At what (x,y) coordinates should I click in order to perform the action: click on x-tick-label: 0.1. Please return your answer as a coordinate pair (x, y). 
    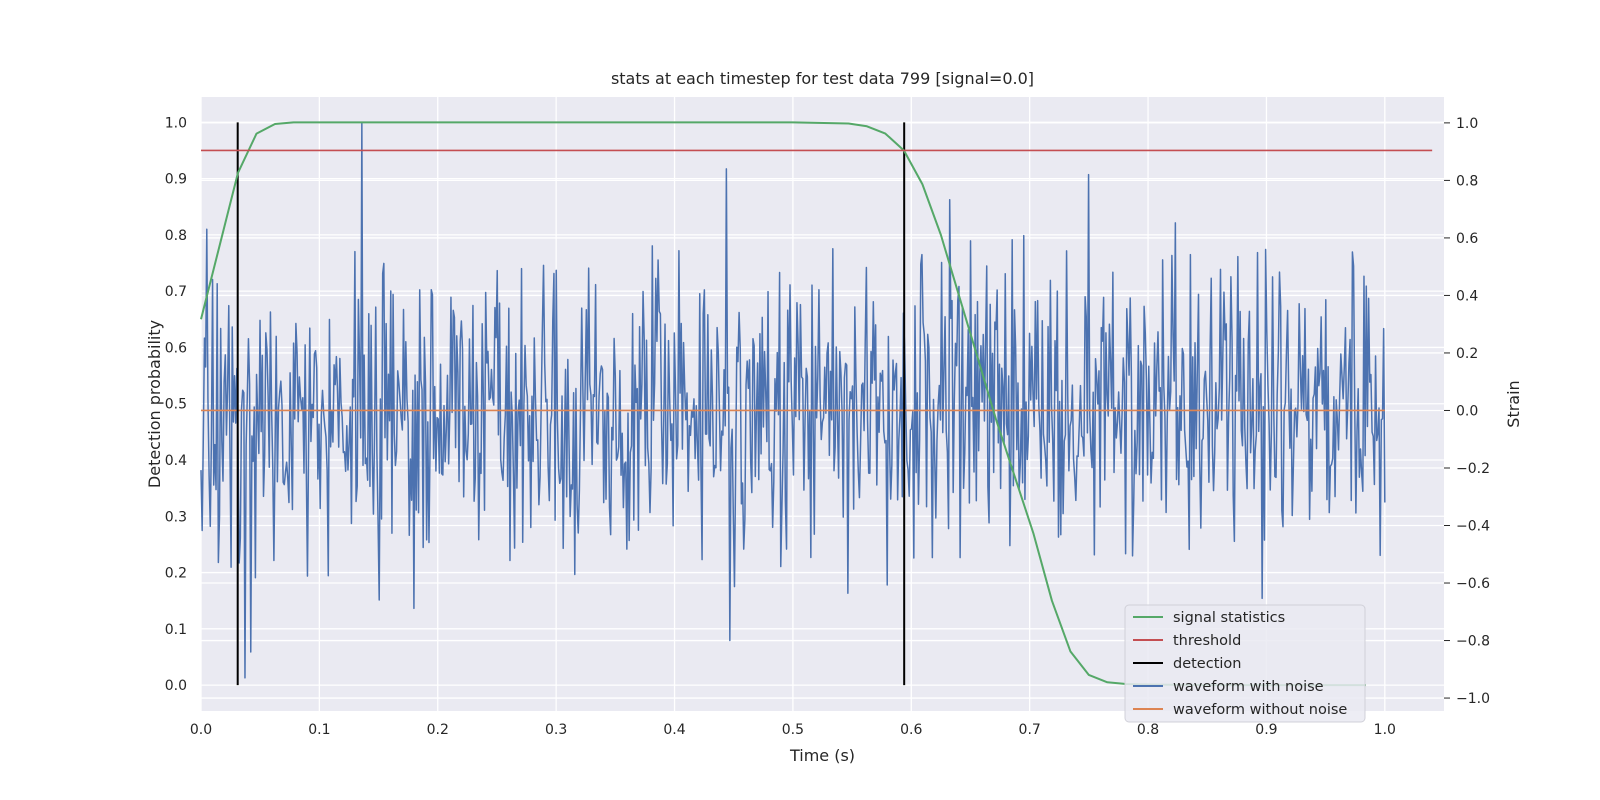
    Looking at the image, I should click on (319, 730).